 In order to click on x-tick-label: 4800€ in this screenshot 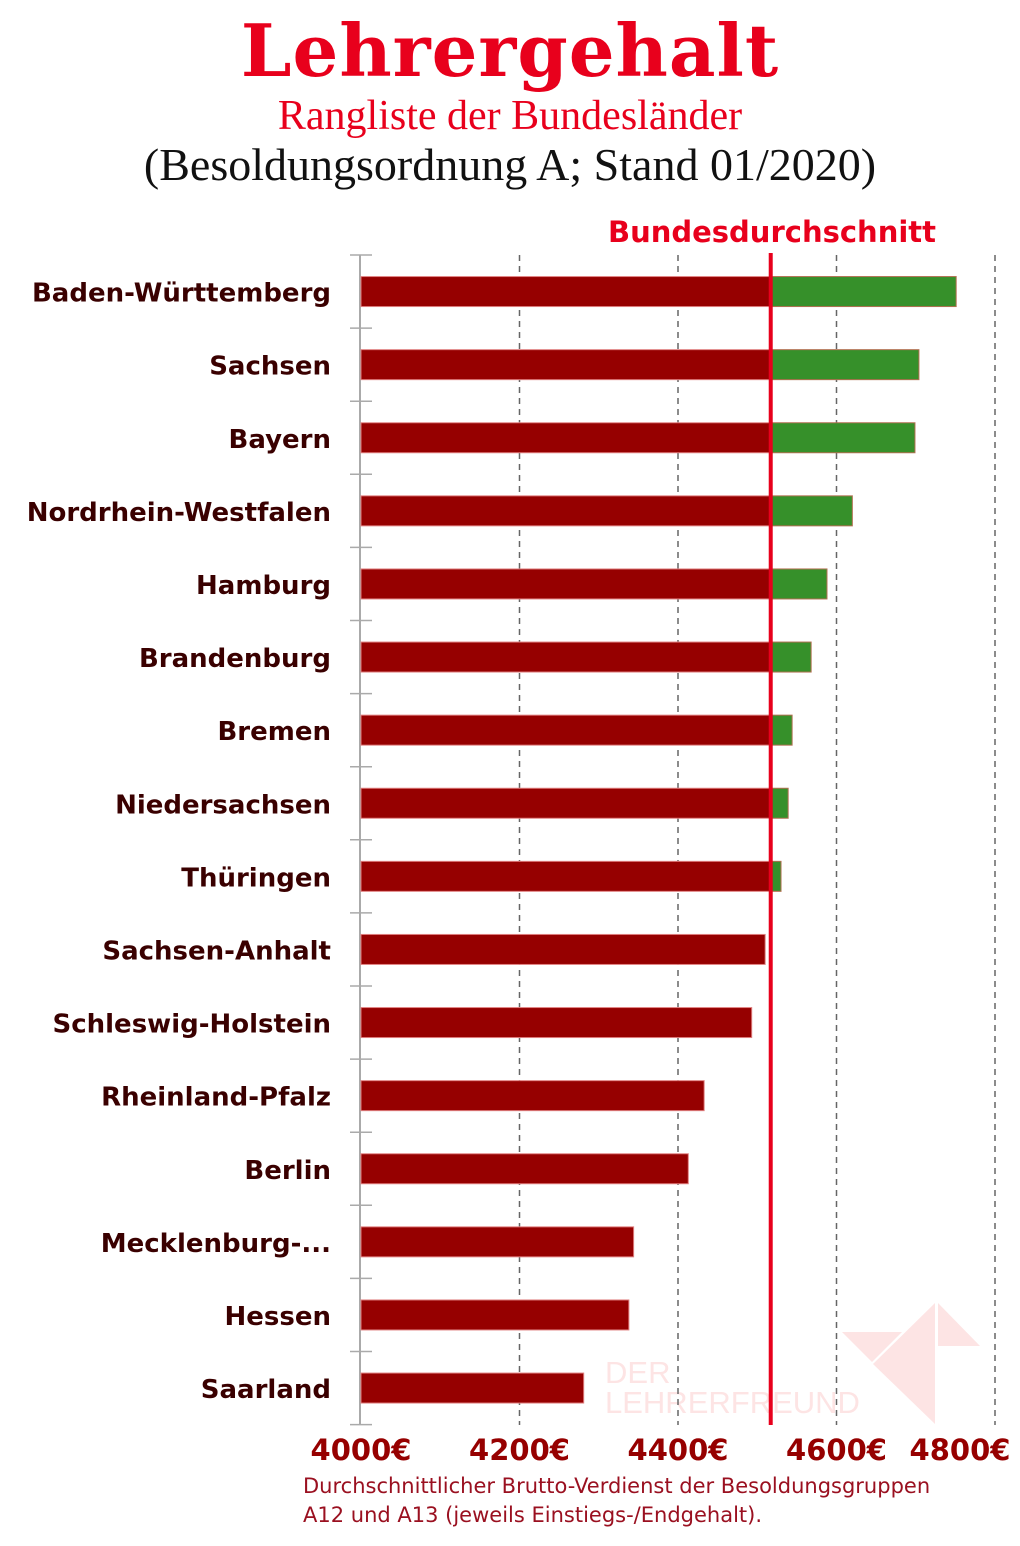, I will do `click(960, 1450)`.